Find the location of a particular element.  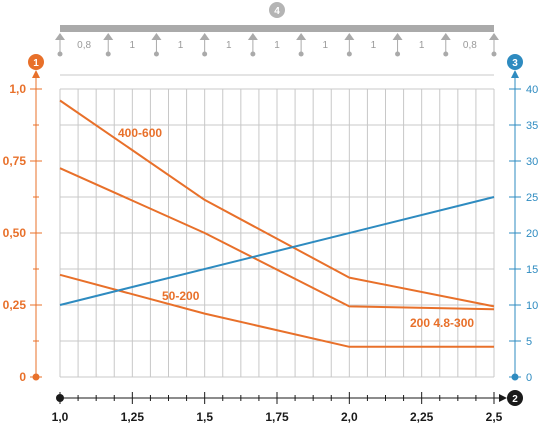

x-axis-tick-label: 2,0 is located at coordinates (349, 417).